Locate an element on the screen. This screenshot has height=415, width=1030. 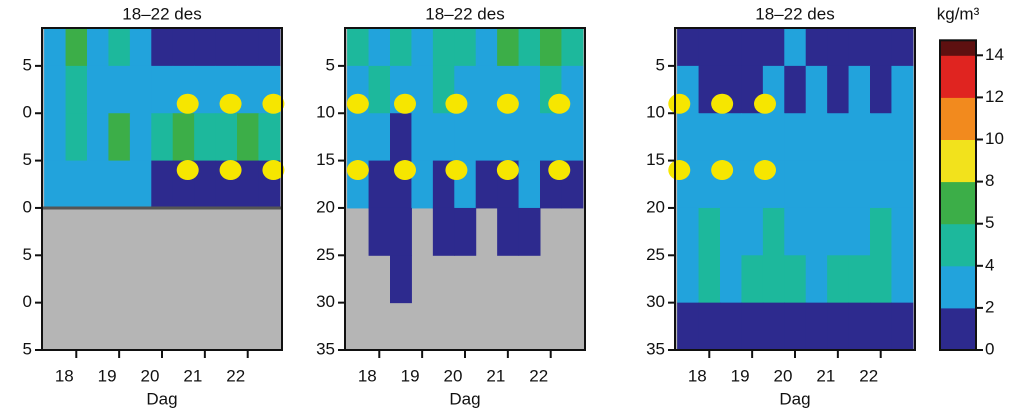
y-tick-label: 25 is located at coordinates (325, 254).